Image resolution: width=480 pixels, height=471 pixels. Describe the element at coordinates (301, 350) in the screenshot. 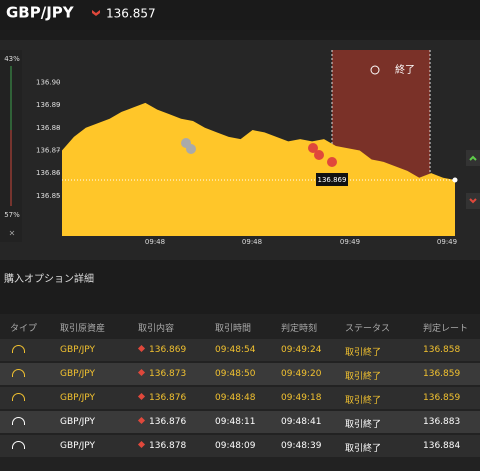

I see `table-cell: 09:49:24` at that location.